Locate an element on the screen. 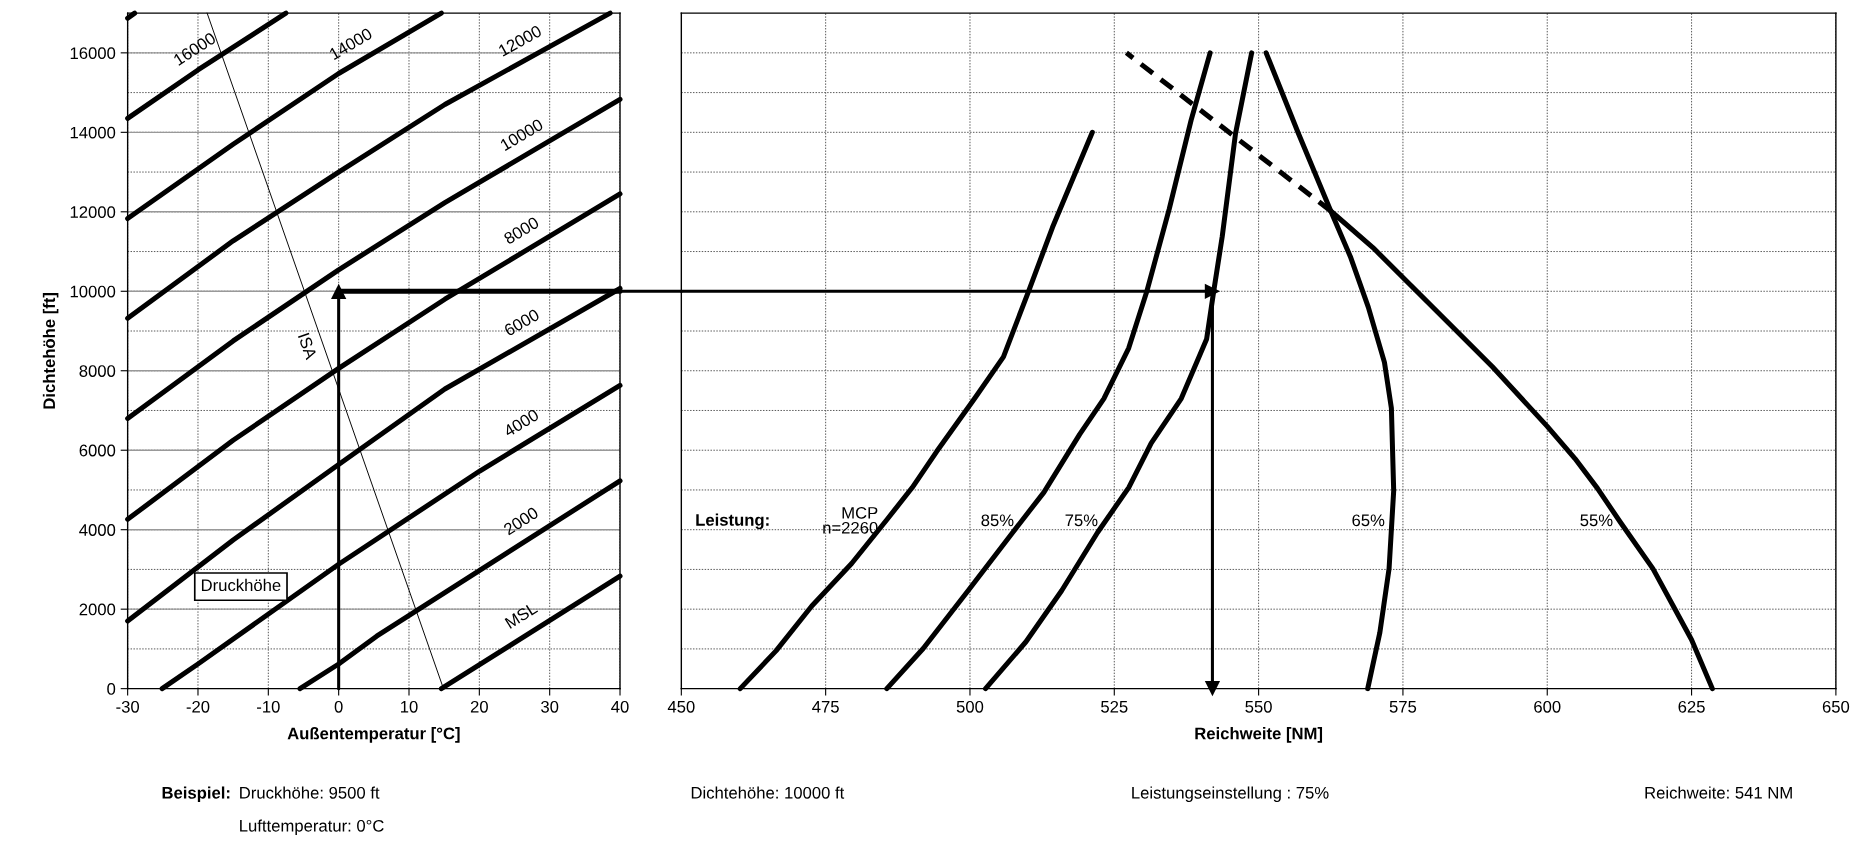  x-tick-label: 10 is located at coordinates (409, 706).